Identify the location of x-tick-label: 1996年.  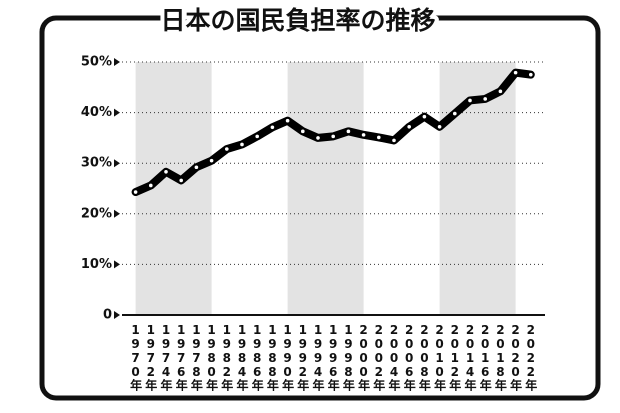
(333, 357).